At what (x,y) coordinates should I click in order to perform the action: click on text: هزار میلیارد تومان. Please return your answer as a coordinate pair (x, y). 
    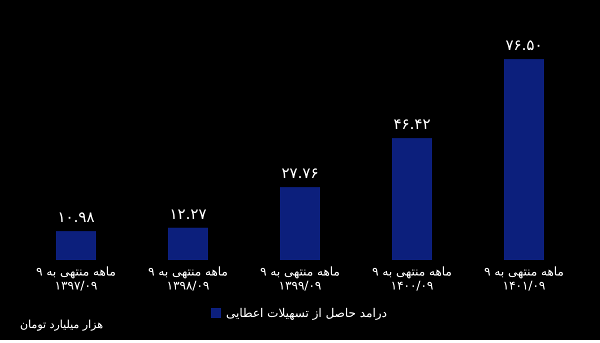
    Looking at the image, I should click on (62, 324).